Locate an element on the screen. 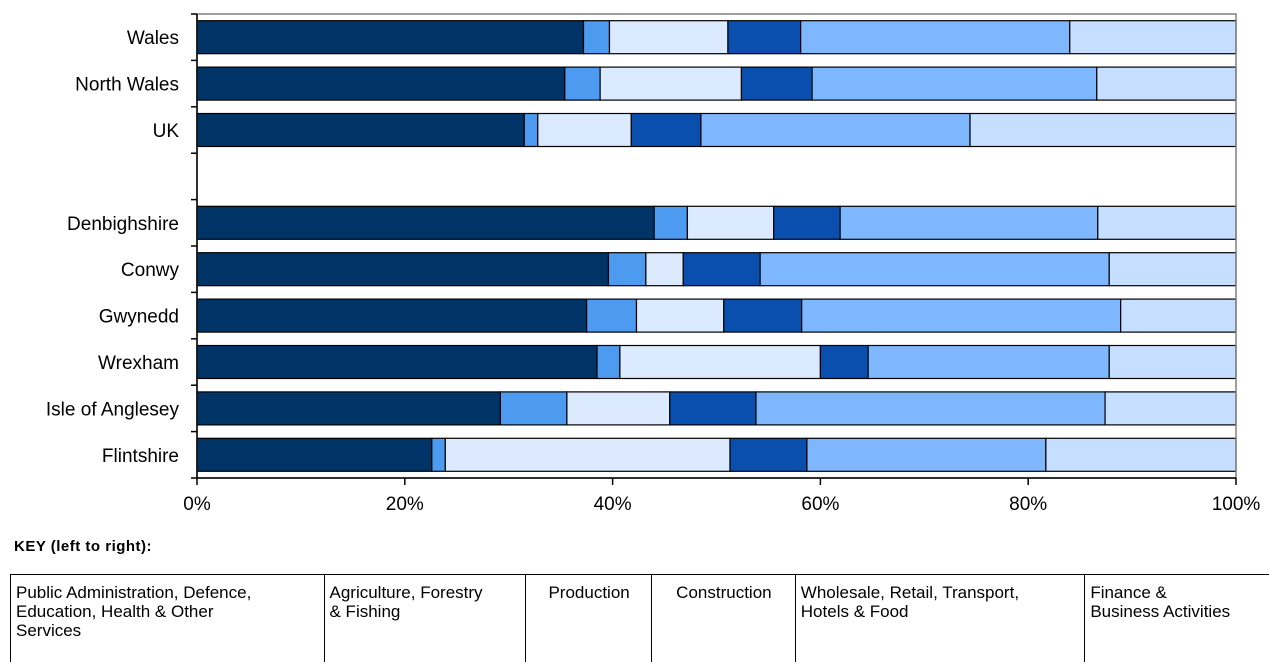  key-entry-finance: Finance & Business Activities is located at coordinates (1160, 602).